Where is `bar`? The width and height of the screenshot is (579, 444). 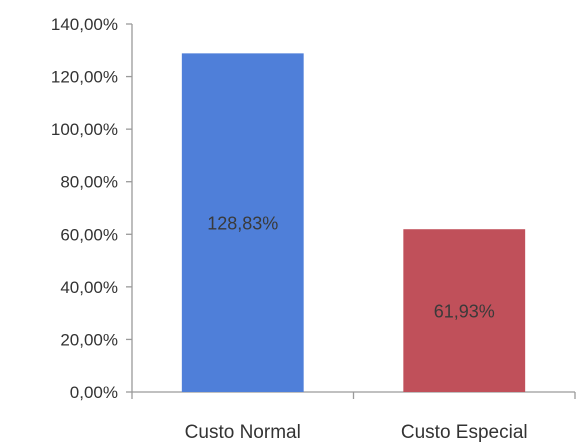
bar is located at coordinates (464, 310).